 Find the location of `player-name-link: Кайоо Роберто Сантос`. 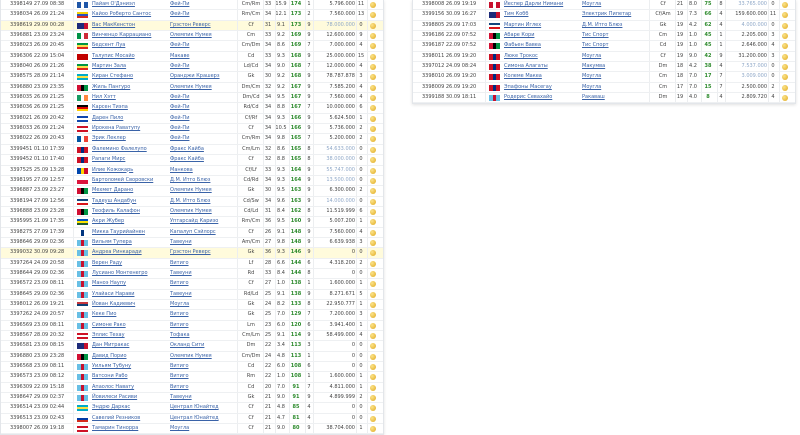

player-name-link: Кайоо Роберто Сантос is located at coordinates (122, 14).